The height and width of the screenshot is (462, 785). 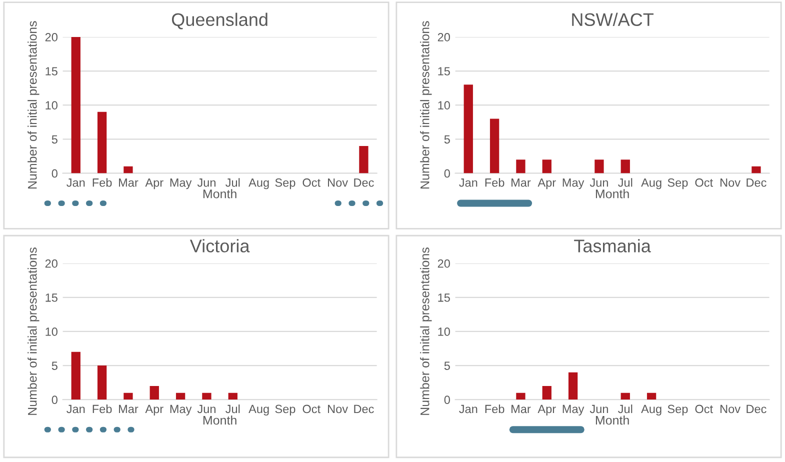 I want to click on chart-title: Tasmania, so click(x=612, y=245).